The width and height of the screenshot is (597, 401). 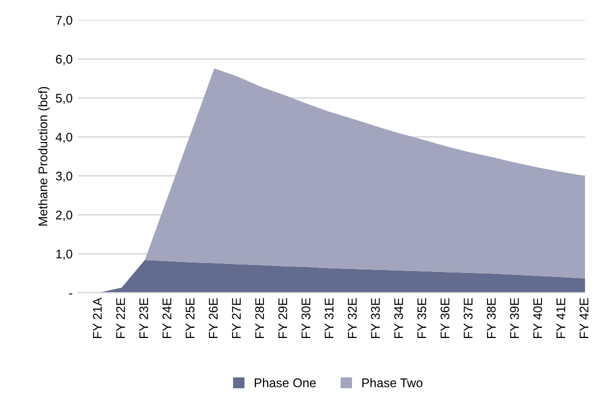 I want to click on y-tick-label: 1,0, so click(x=64, y=255).